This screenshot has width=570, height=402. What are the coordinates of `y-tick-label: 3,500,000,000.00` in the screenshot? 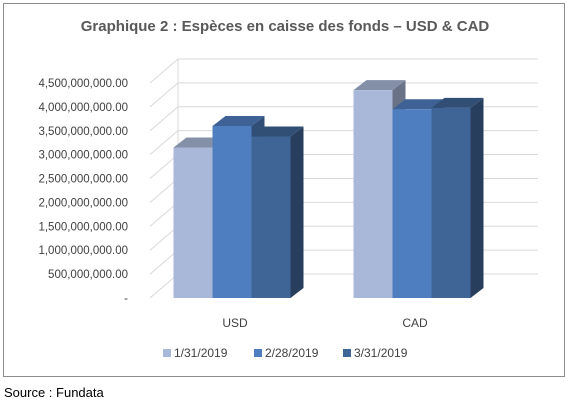 It's located at (83, 132).